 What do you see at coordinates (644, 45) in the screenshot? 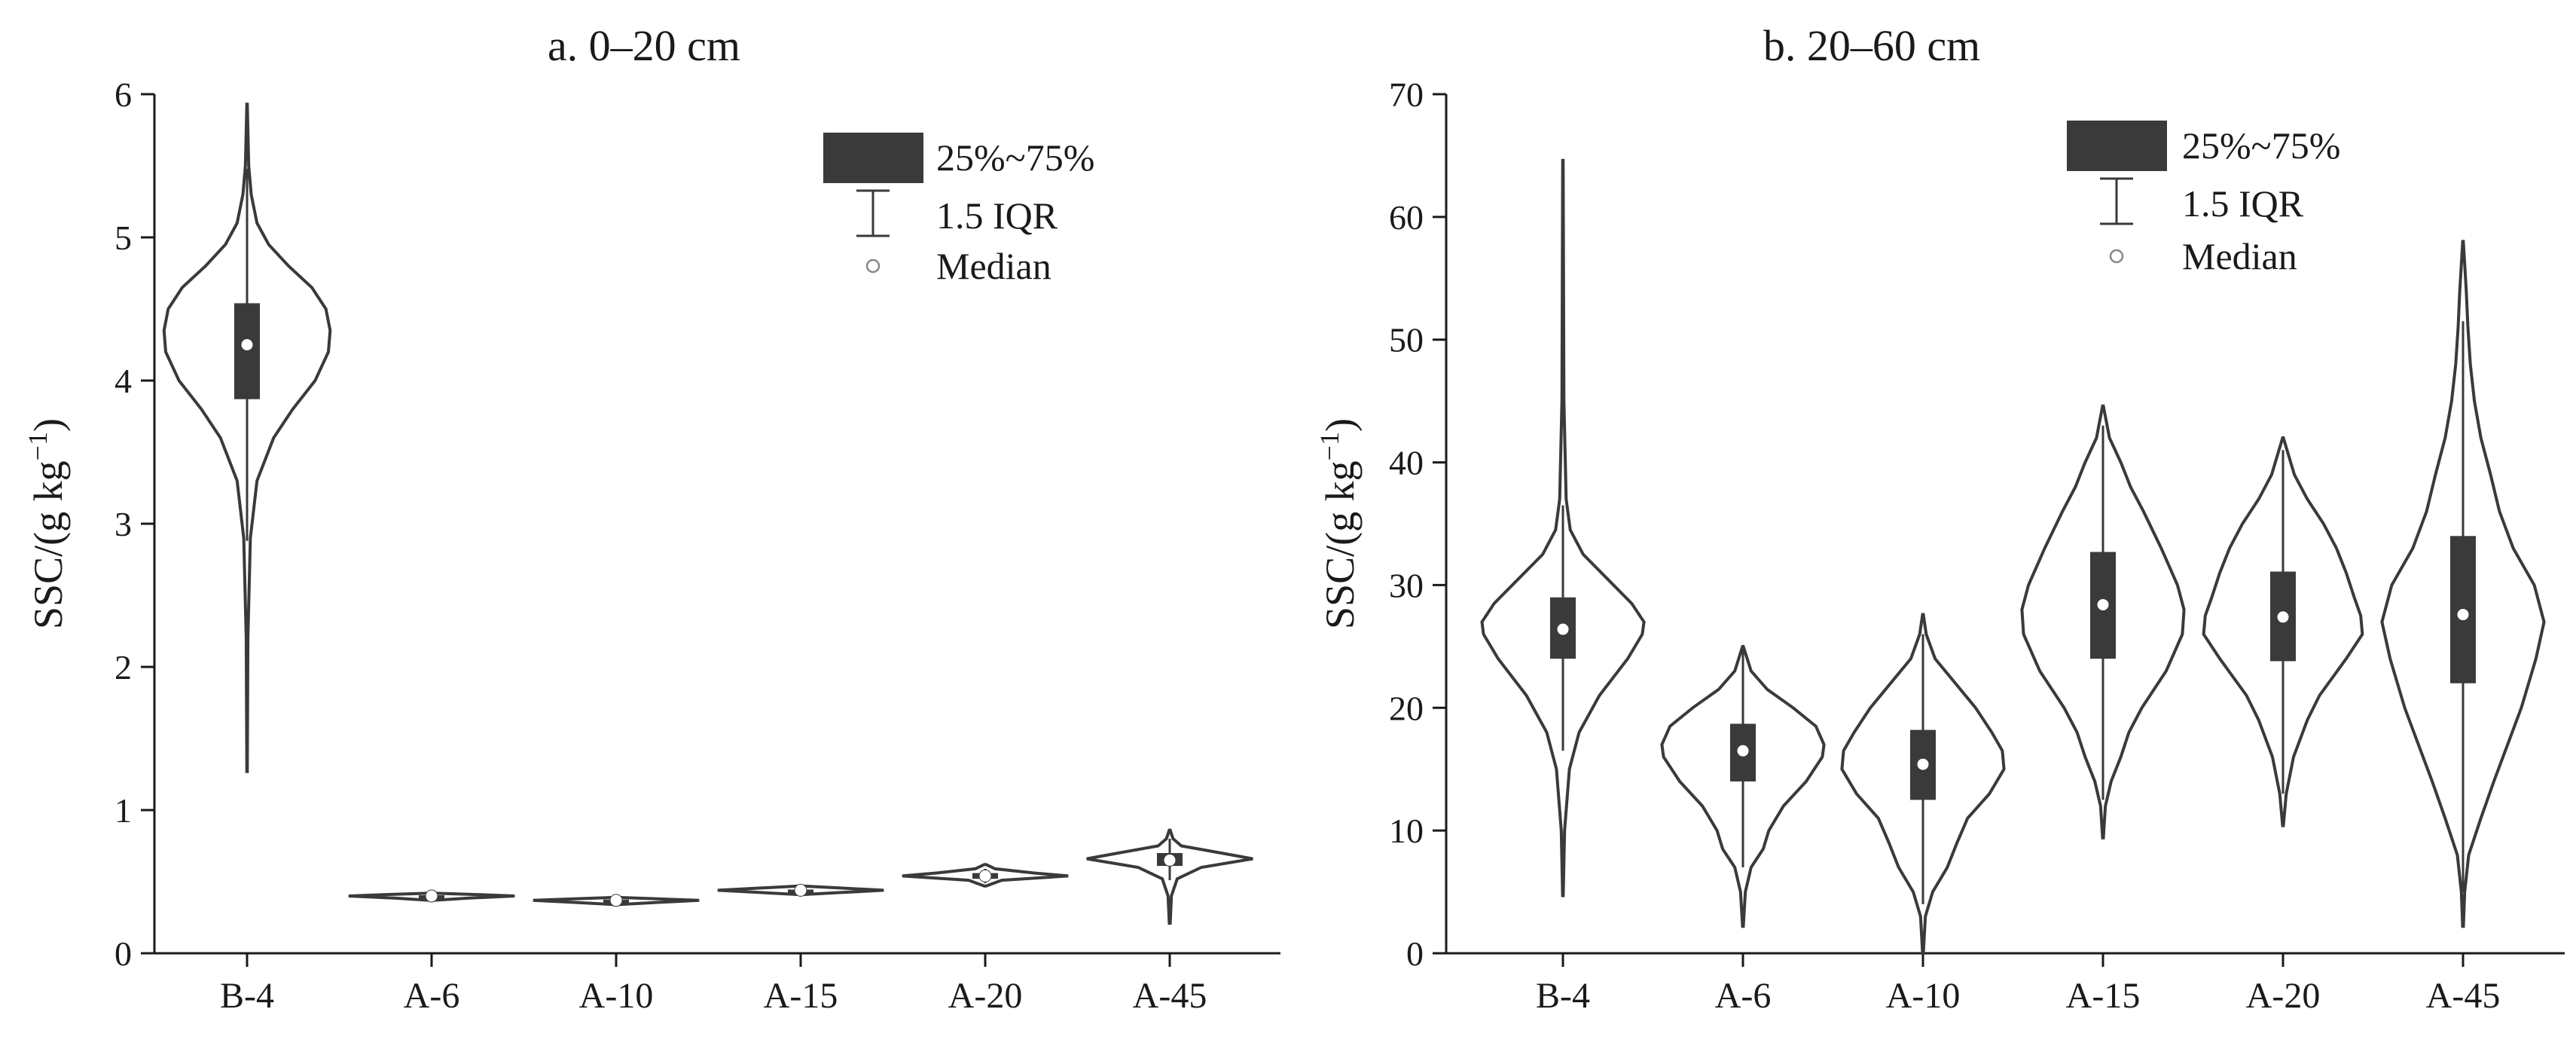
I see `chart-title: a. 0–20 cm` at bounding box center [644, 45].